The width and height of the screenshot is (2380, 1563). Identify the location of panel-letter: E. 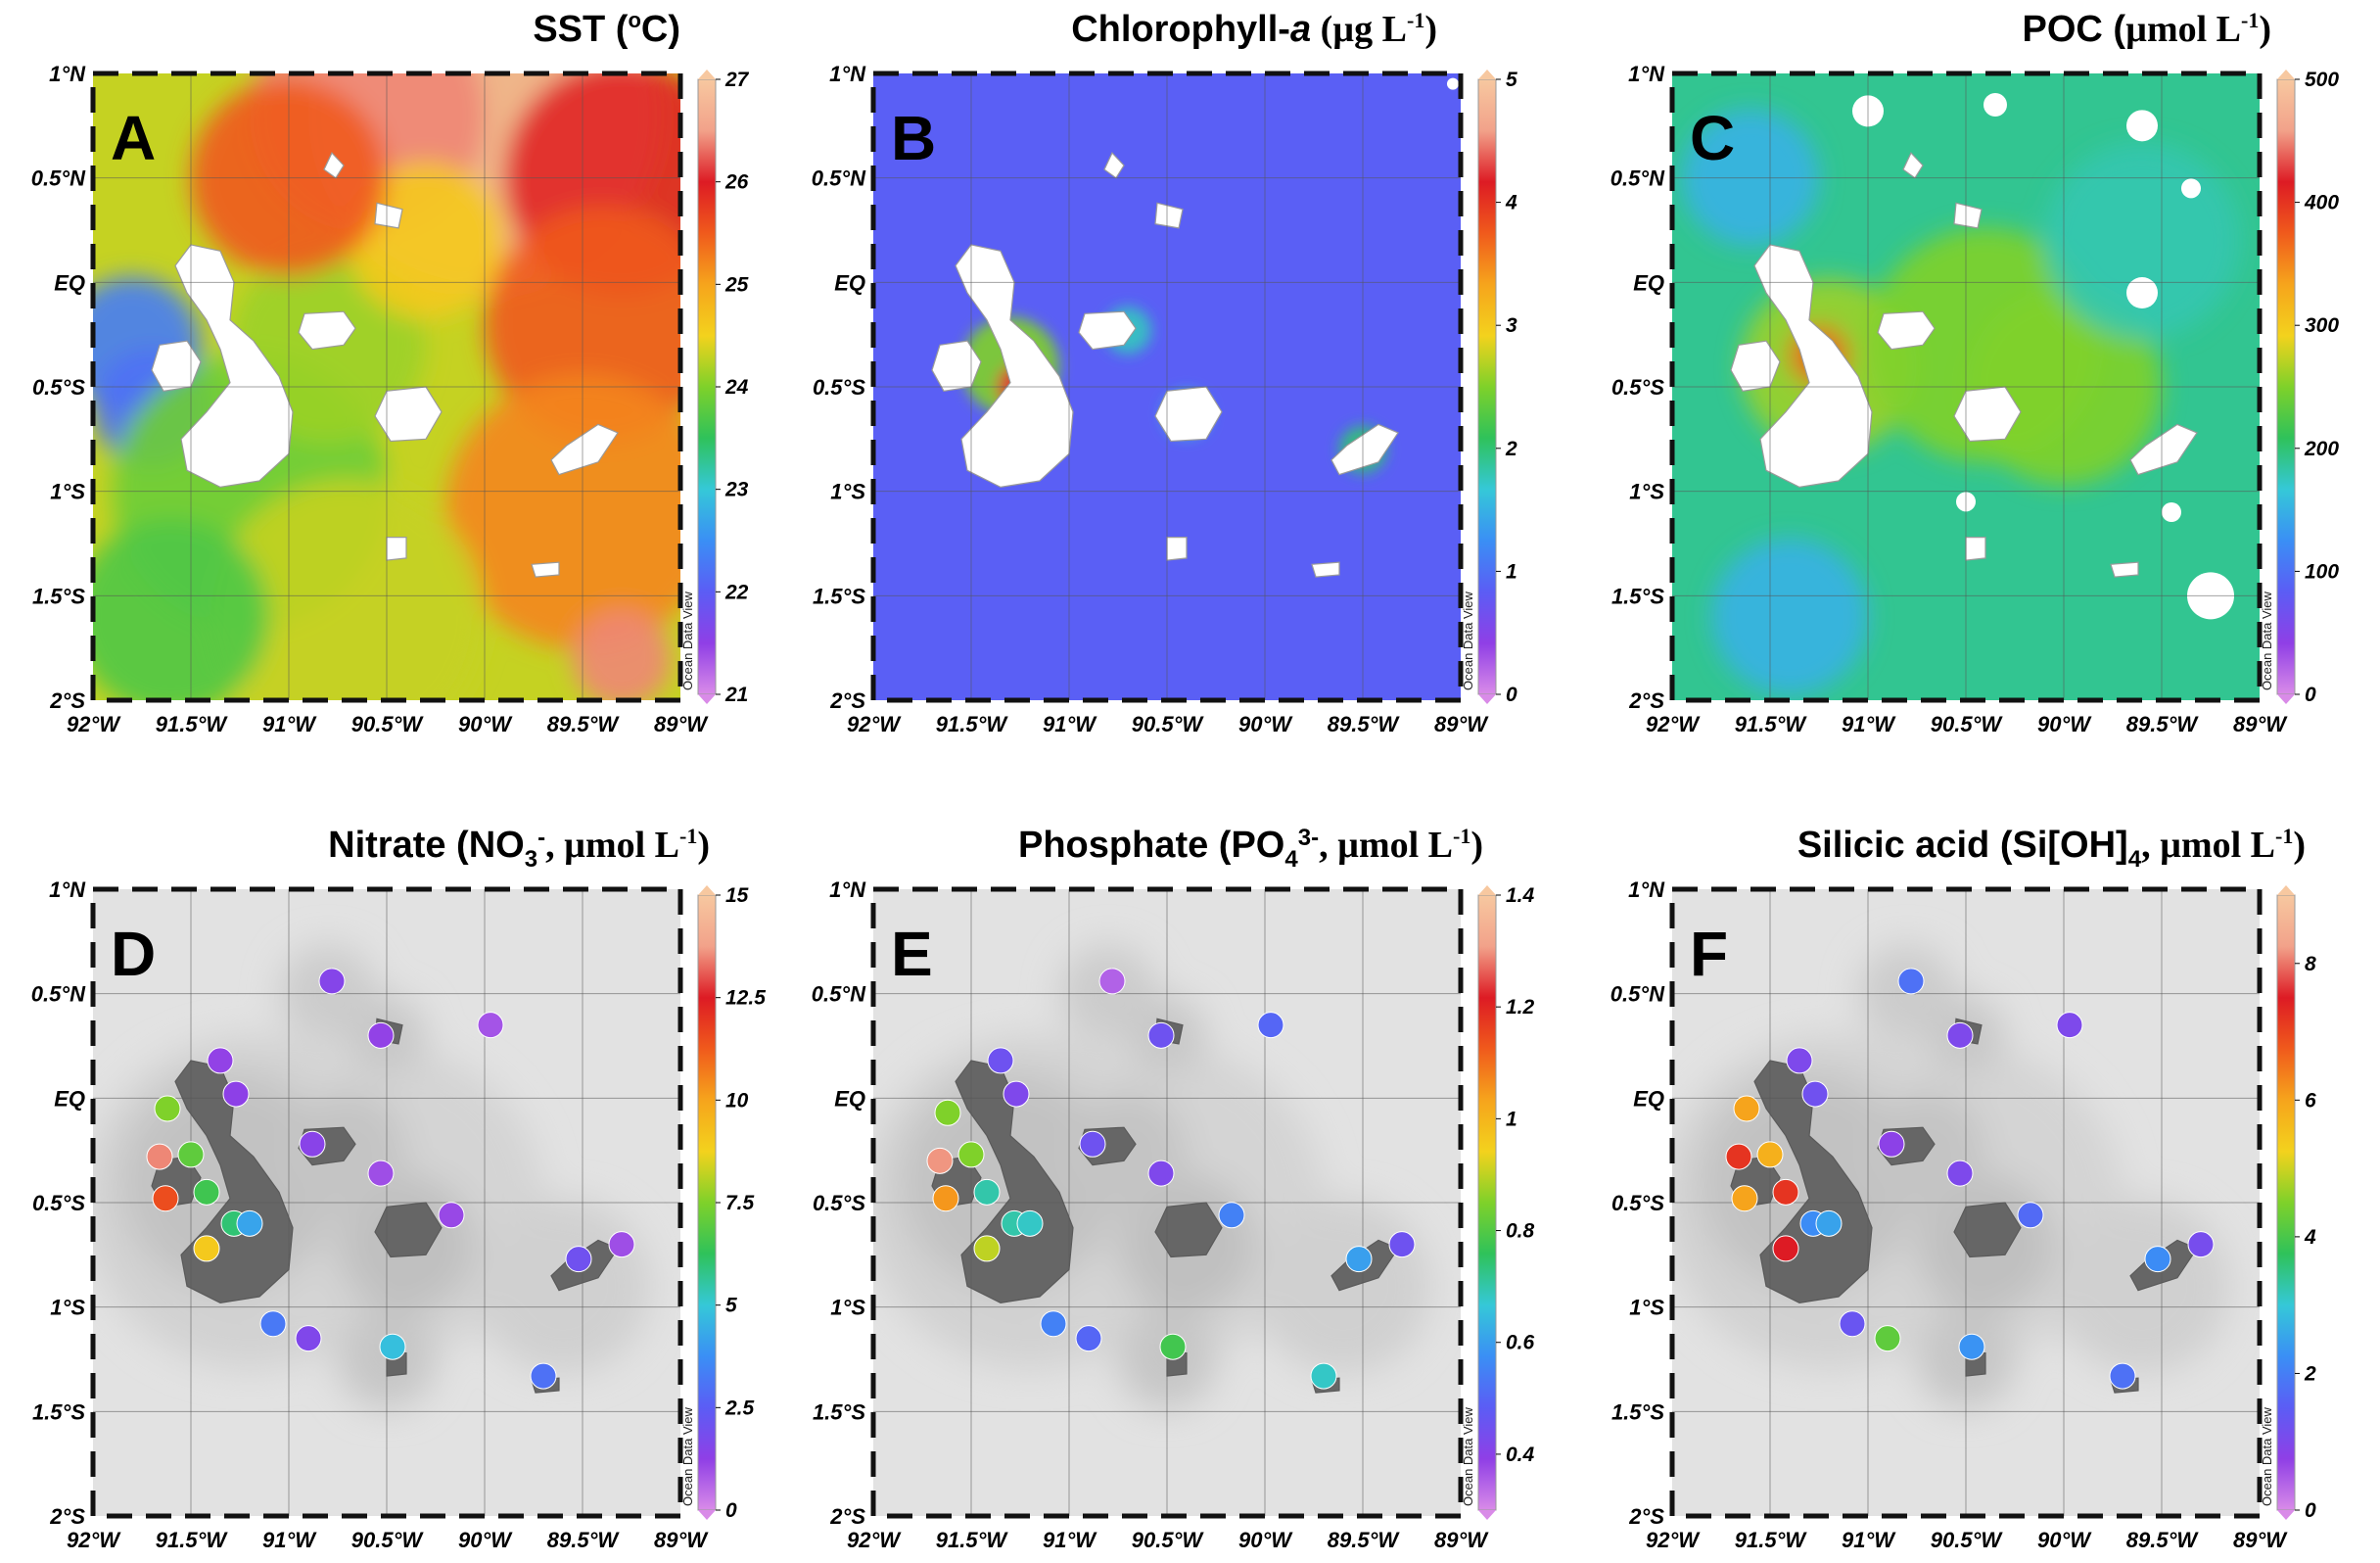
(912, 954).